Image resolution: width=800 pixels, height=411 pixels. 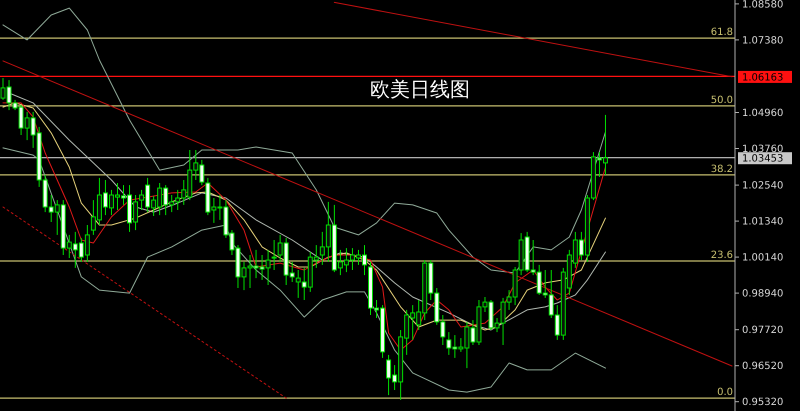 I want to click on y-tick-label: 1.03760, so click(x=763, y=149).